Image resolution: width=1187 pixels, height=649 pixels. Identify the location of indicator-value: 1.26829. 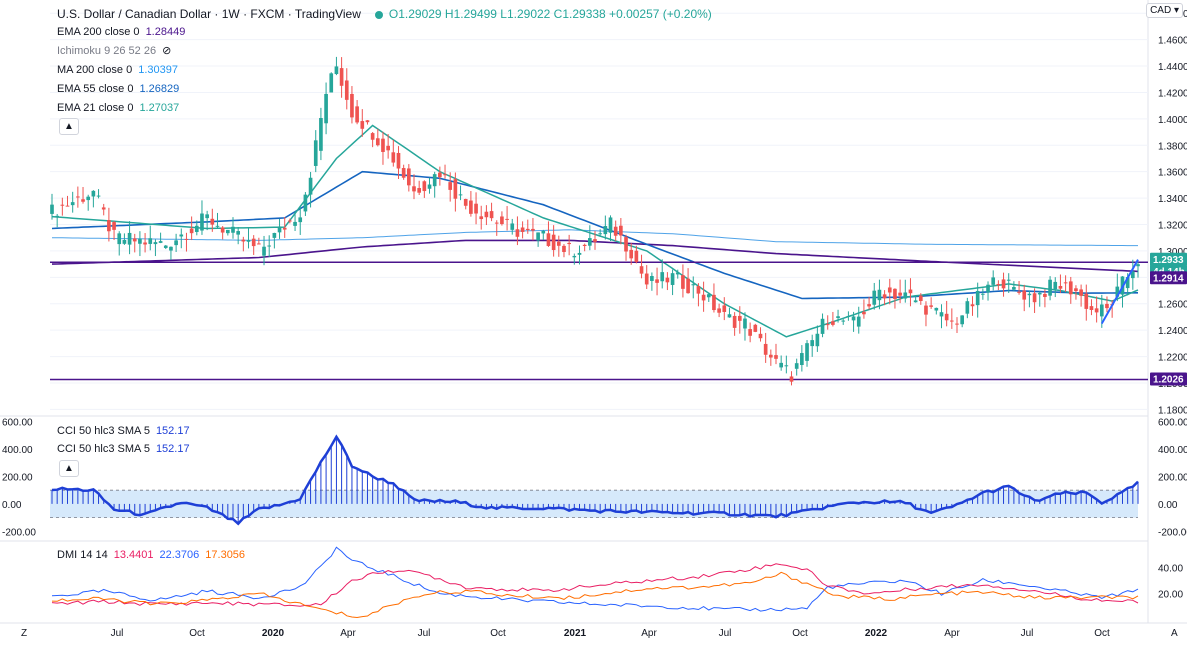
(159, 89).